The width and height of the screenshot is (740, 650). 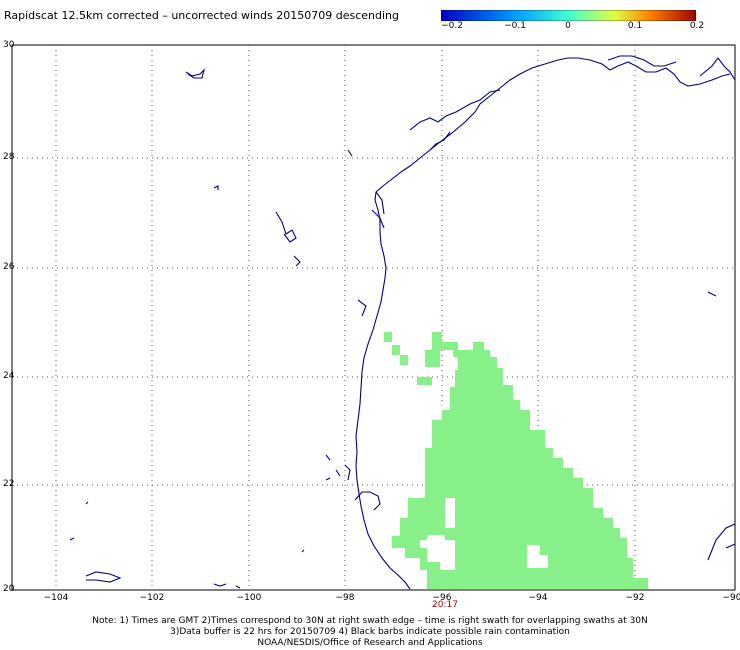 What do you see at coordinates (515, 26) in the screenshot?
I see `colorbar-tick-label: −0.1` at bounding box center [515, 26].